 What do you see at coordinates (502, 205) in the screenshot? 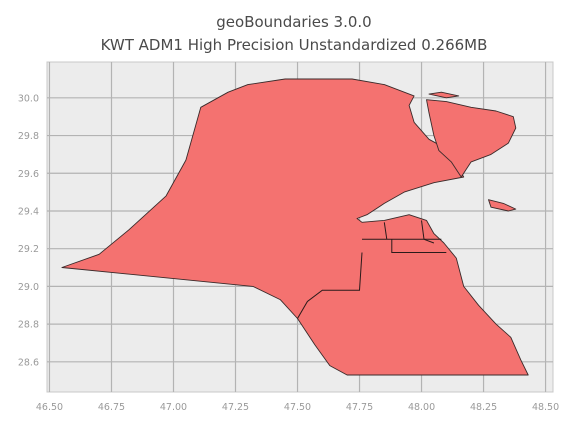
I see `failaka-island-polygon` at bounding box center [502, 205].